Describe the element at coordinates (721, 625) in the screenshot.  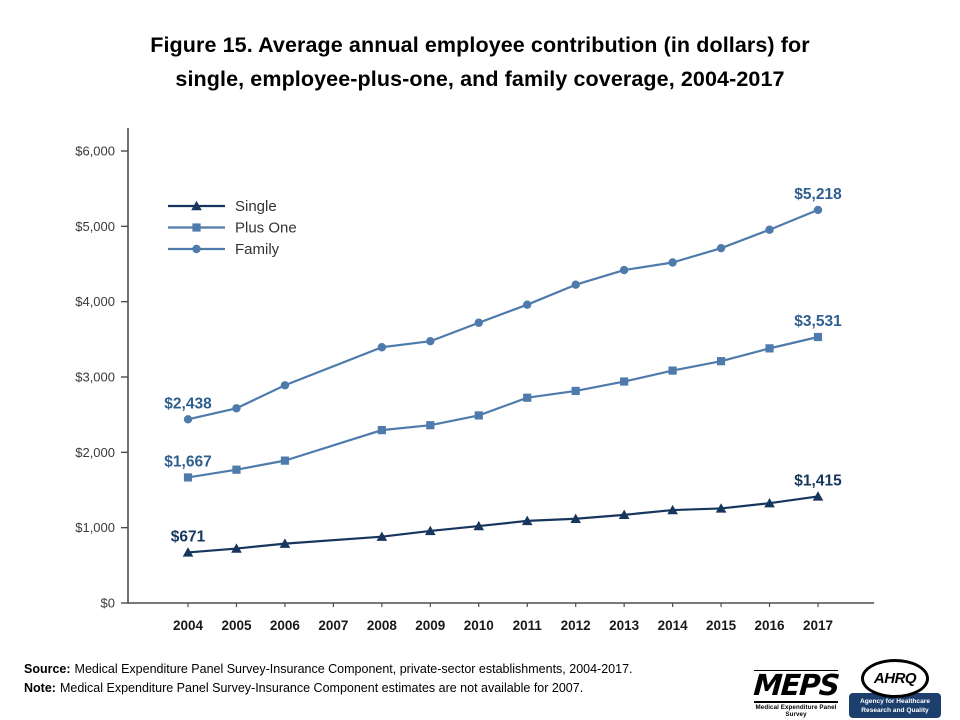
I see `x-tick-label: 2015` at that location.